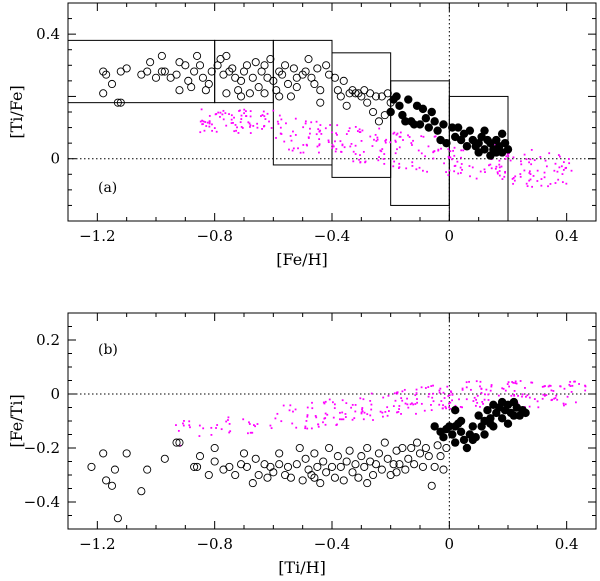 The height and width of the screenshot is (581, 600). Describe the element at coordinates (97, 544) in the screenshot. I see `x-tick-label: −1.2` at that location.